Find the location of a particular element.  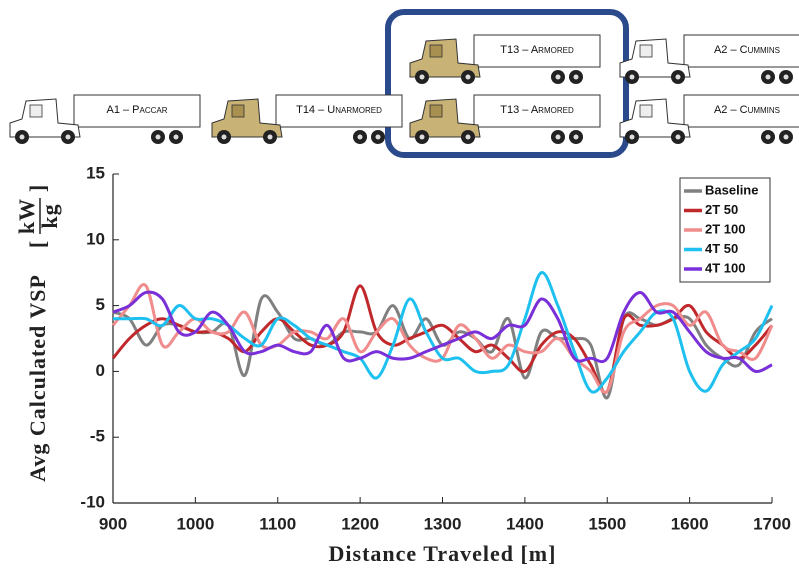

series-line is located at coordinates (442, 331).